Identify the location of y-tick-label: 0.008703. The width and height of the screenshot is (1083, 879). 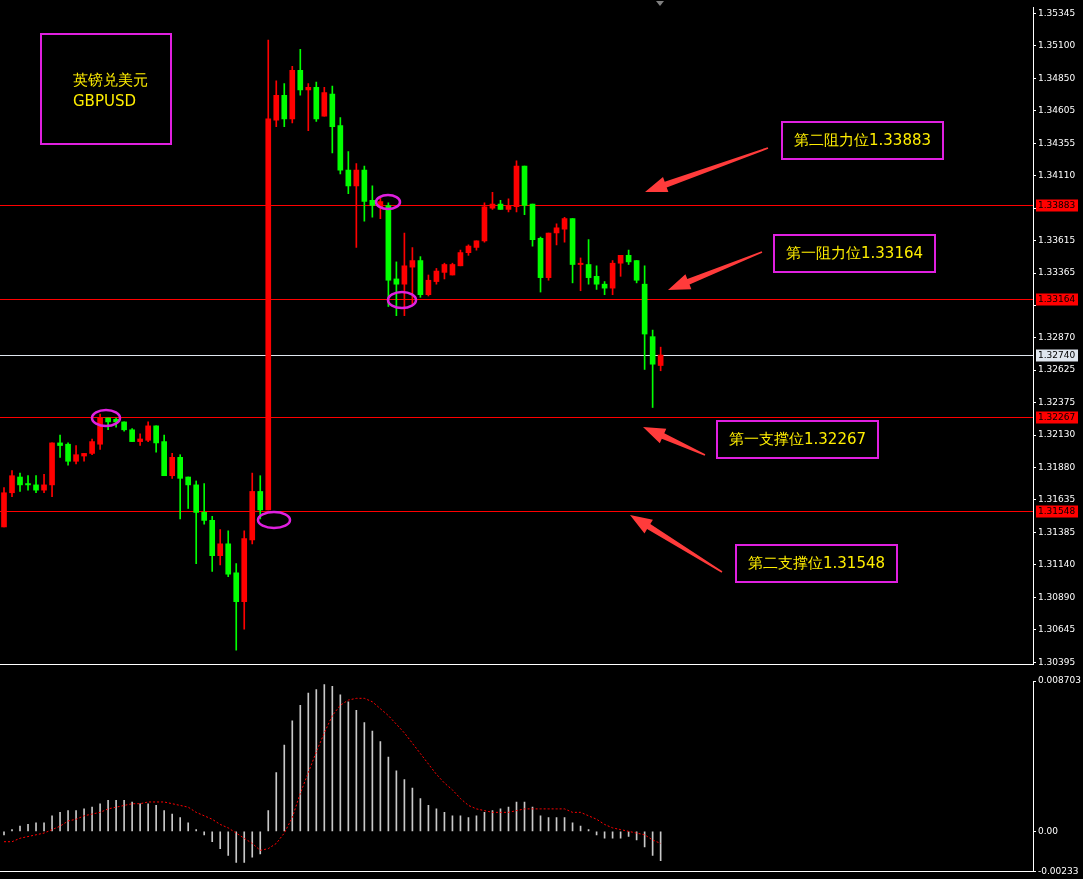
(1059, 680).